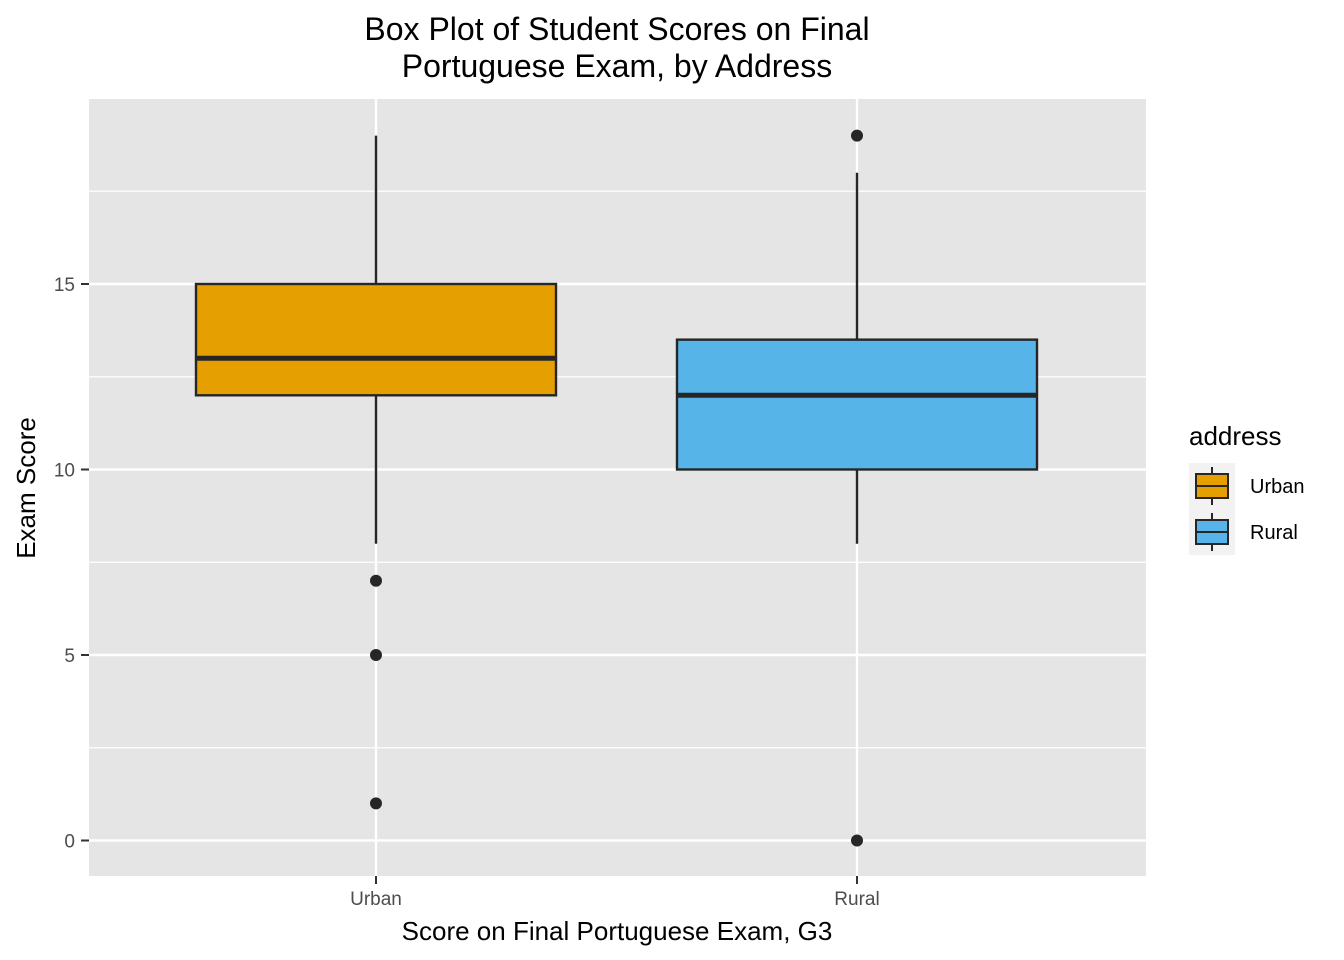  What do you see at coordinates (69, 842) in the screenshot?
I see `y-tick-label: 0` at bounding box center [69, 842].